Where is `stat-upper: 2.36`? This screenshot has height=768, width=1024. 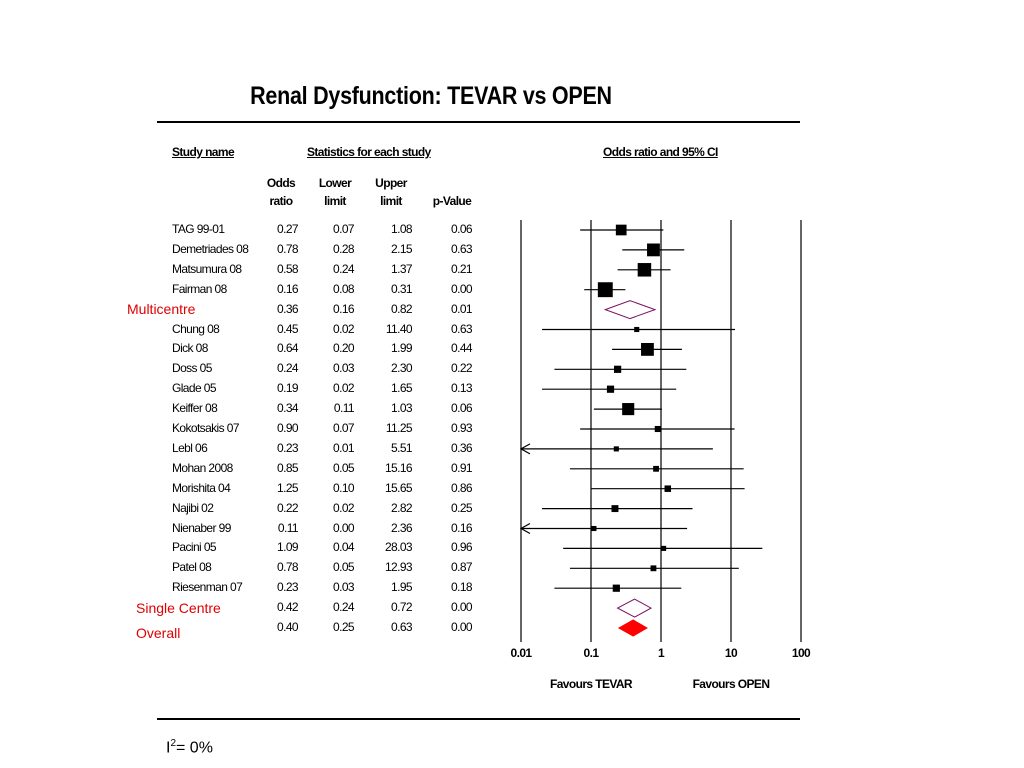
stat-upper: 2.36 is located at coordinates (402, 527).